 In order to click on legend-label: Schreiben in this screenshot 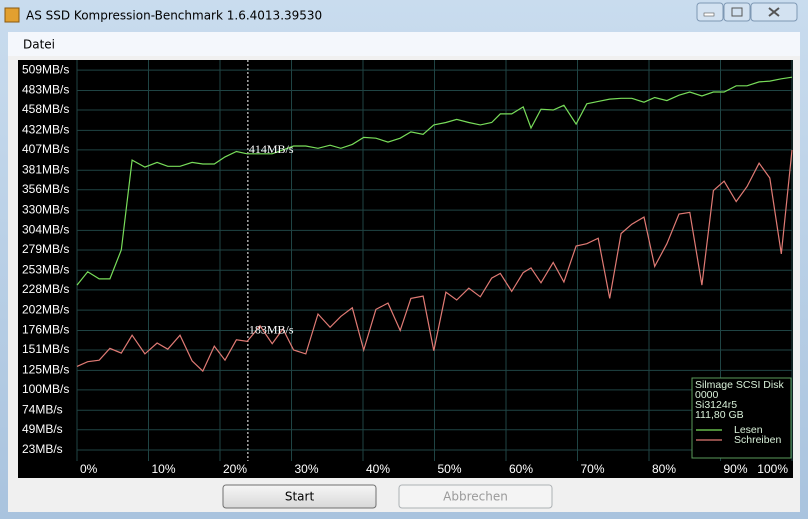, I will do `click(757, 440)`.